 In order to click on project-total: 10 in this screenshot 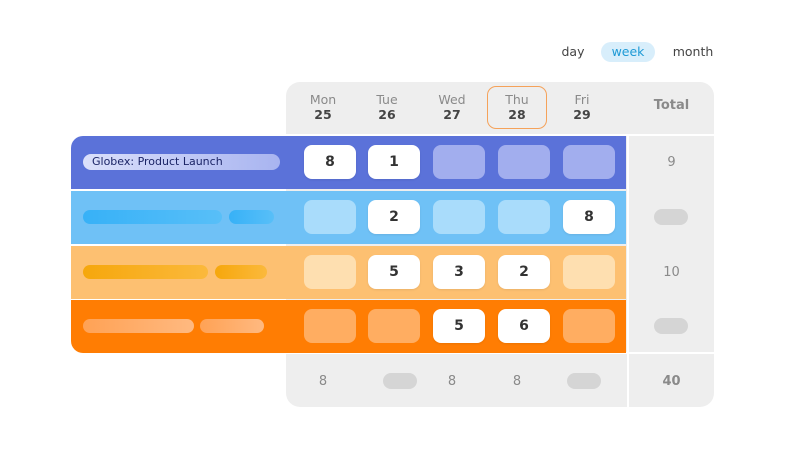, I will do `click(671, 272)`.